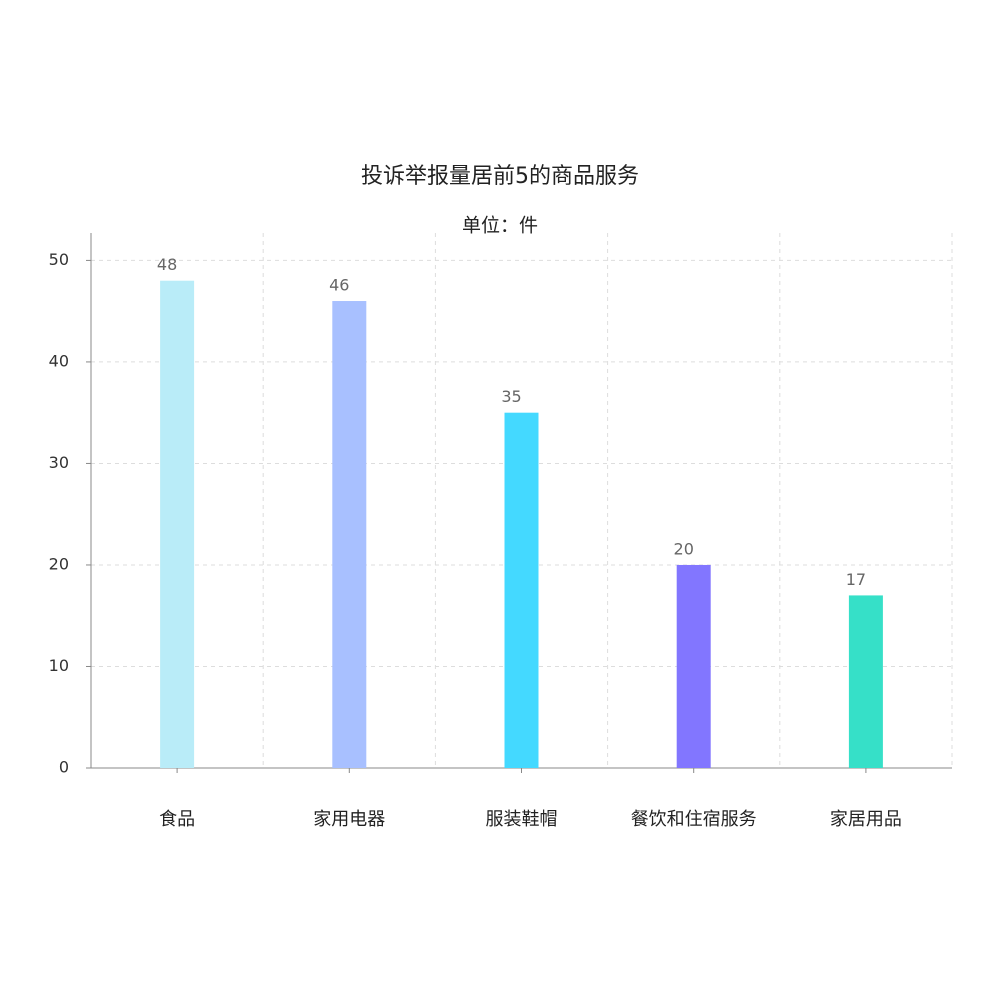  Describe the element at coordinates (59, 462) in the screenshot. I see `y-tick-label: 30` at that location.